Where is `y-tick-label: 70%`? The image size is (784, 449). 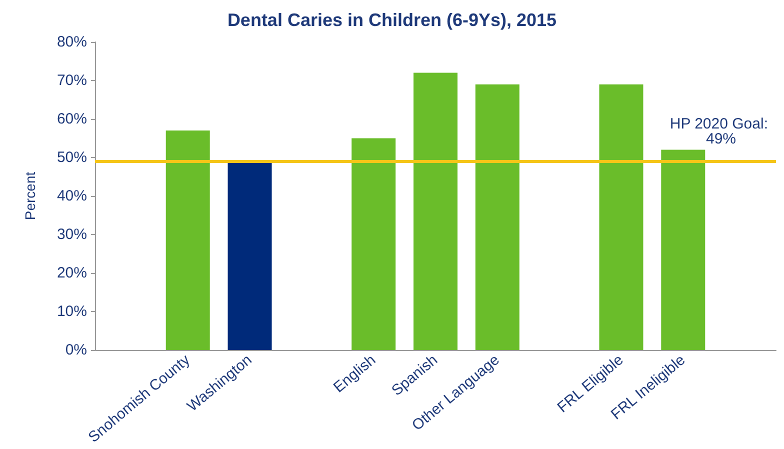
y-tick-label: 70% is located at coordinates (71, 80).